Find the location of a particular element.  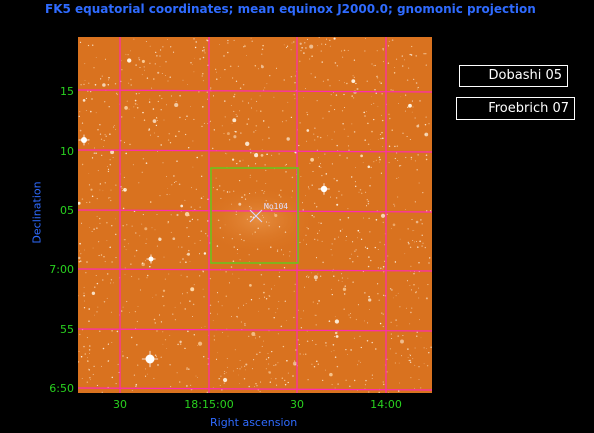

region-box is located at coordinates (254, 215).